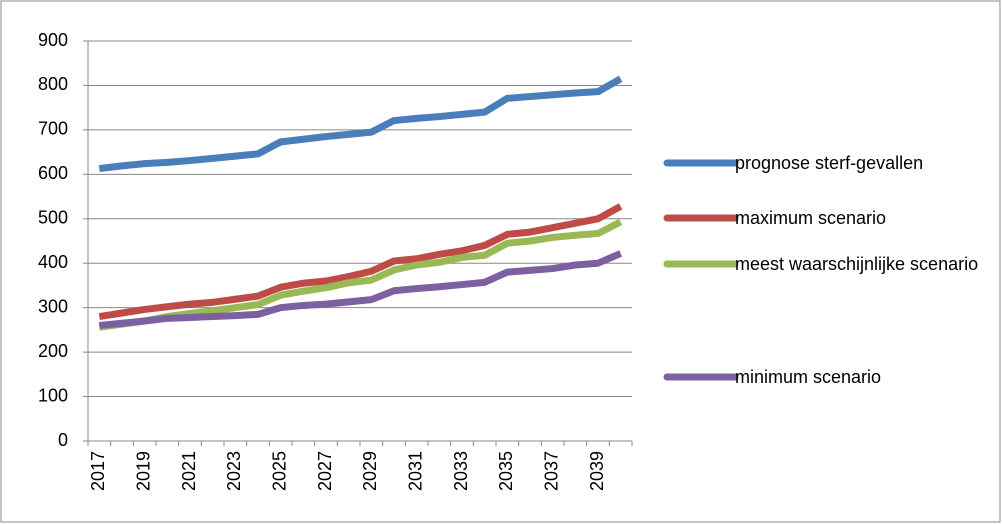 Image resolution: width=1002 pixels, height=524 pixels. I want to click on x-tick-label: 2033, so click(461, 471).